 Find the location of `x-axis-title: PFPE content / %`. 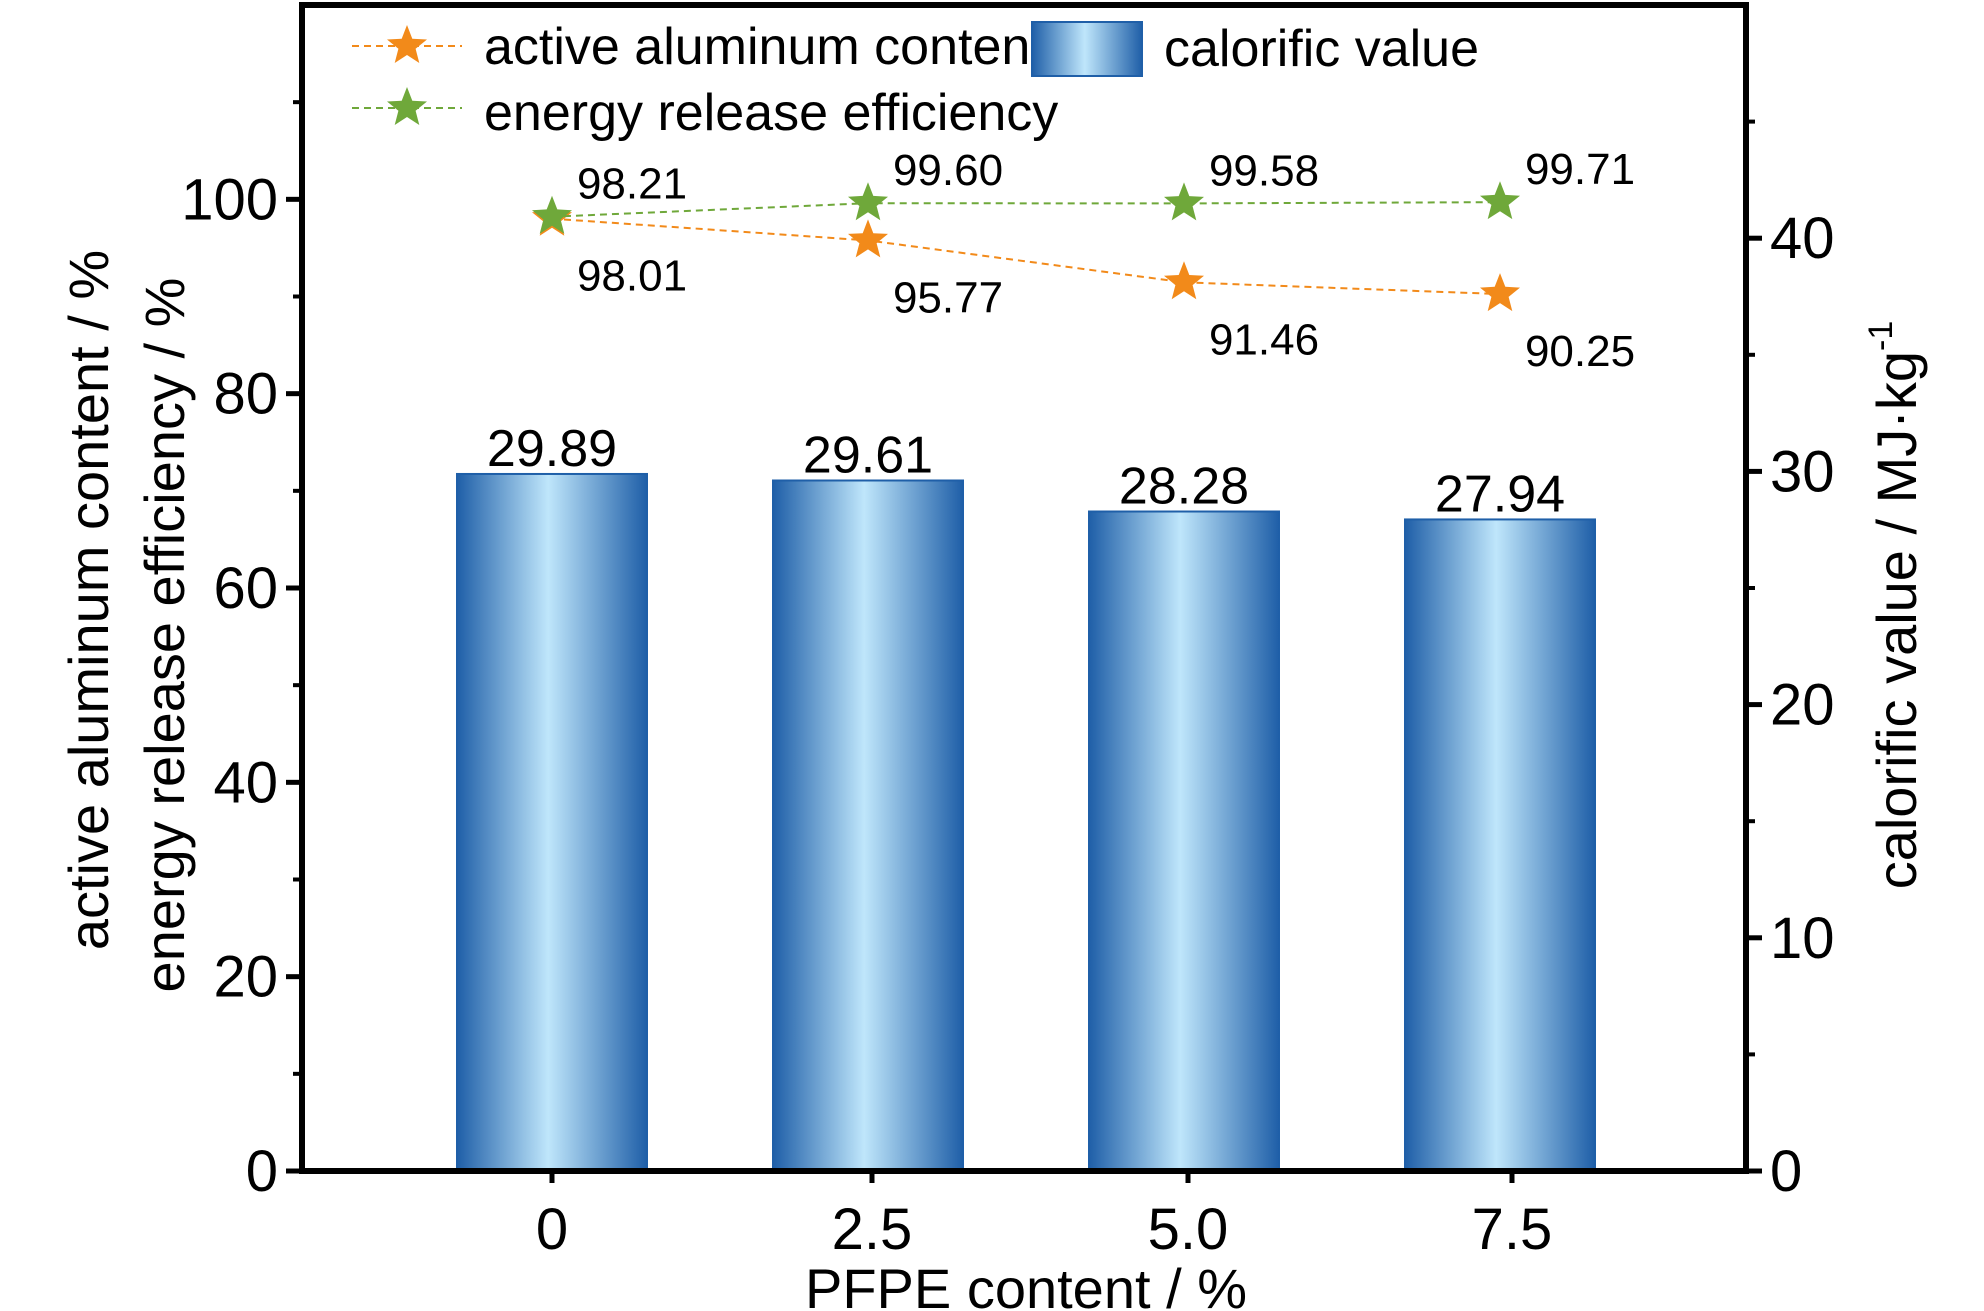

x-axis-title: PFPE content / % is located at coordinates (1026, 1284).